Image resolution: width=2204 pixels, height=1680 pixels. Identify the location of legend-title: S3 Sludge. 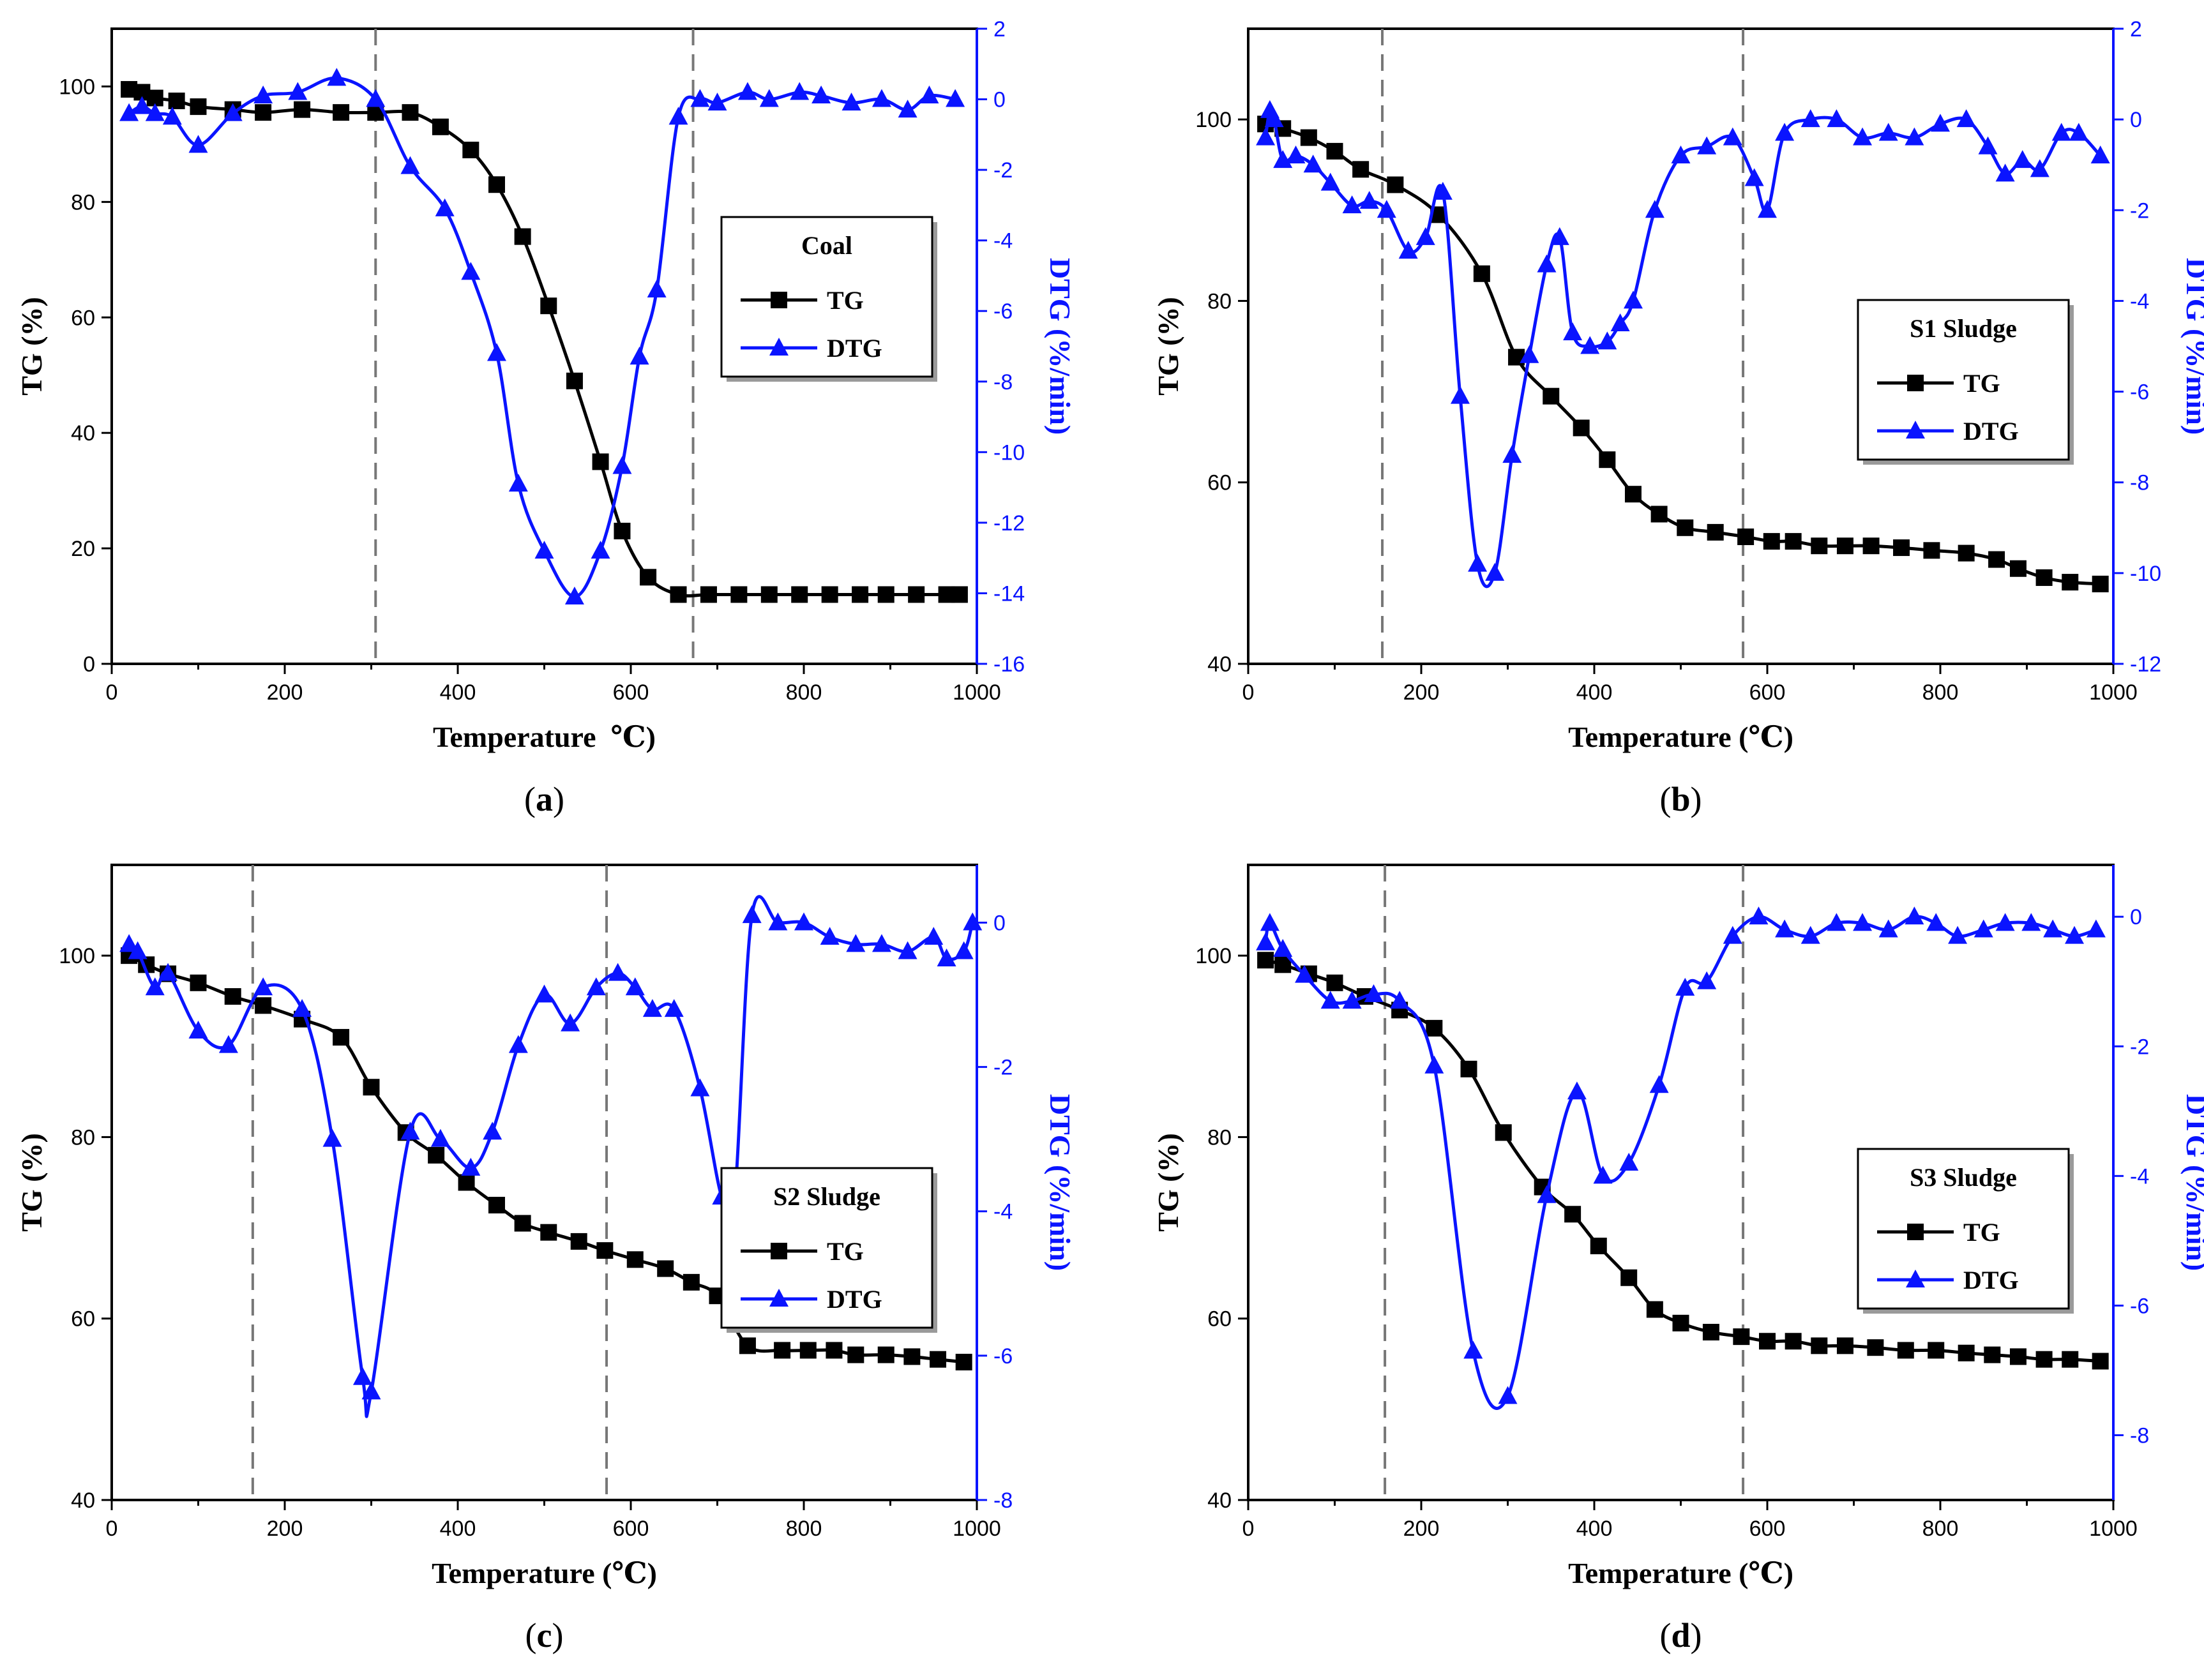
(1963, 1177).